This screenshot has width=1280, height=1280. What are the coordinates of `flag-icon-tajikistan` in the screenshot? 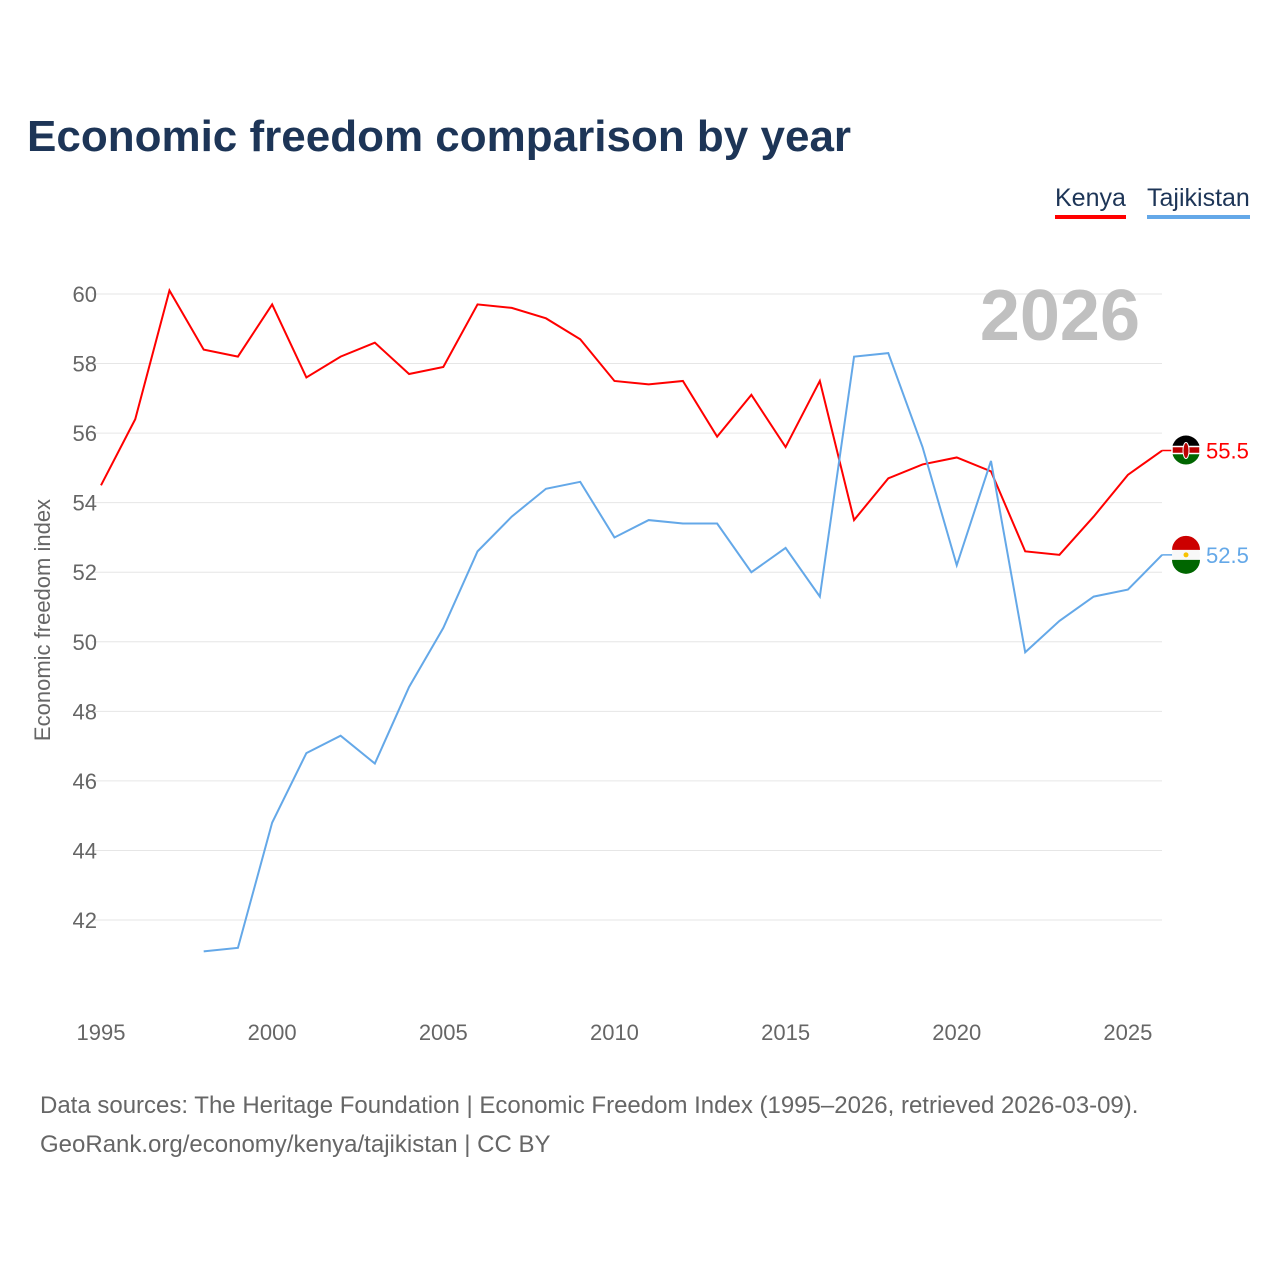 It's located at (1186, 554).